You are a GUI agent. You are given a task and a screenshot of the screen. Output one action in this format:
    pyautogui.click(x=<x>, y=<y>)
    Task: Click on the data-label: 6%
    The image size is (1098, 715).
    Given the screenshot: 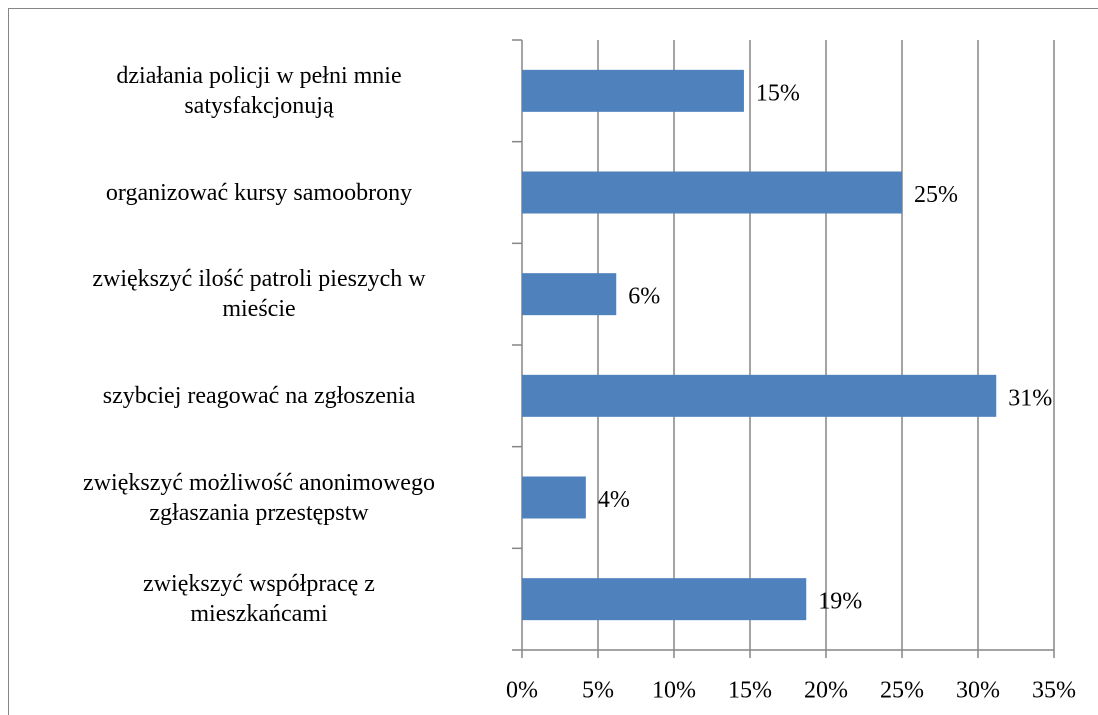 What is the action you would take?
    pyautogui.click(x=644, y=297)
    